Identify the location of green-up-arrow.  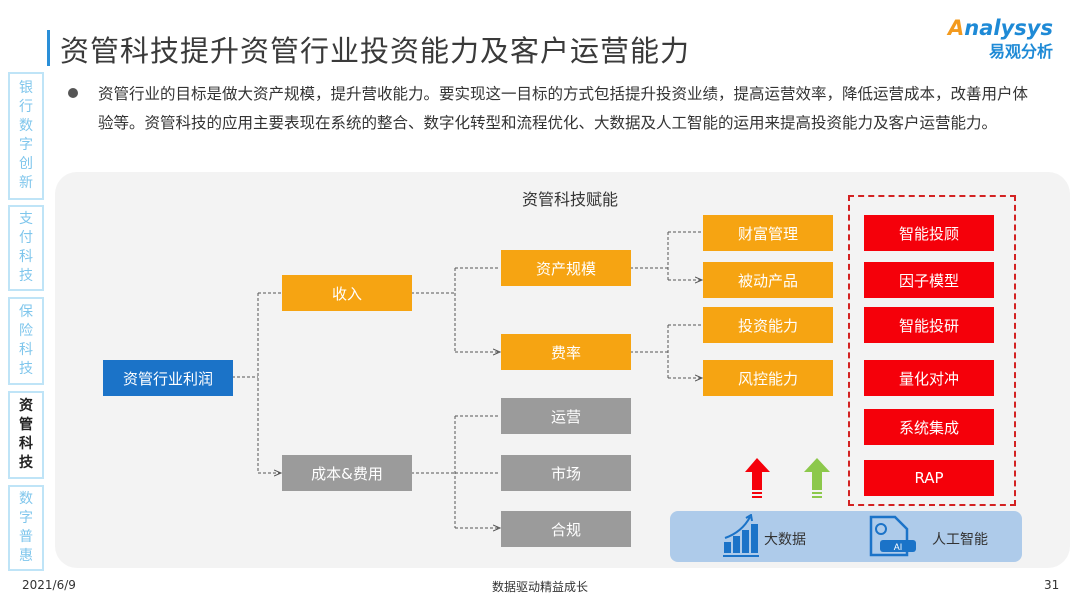
(817, 478).